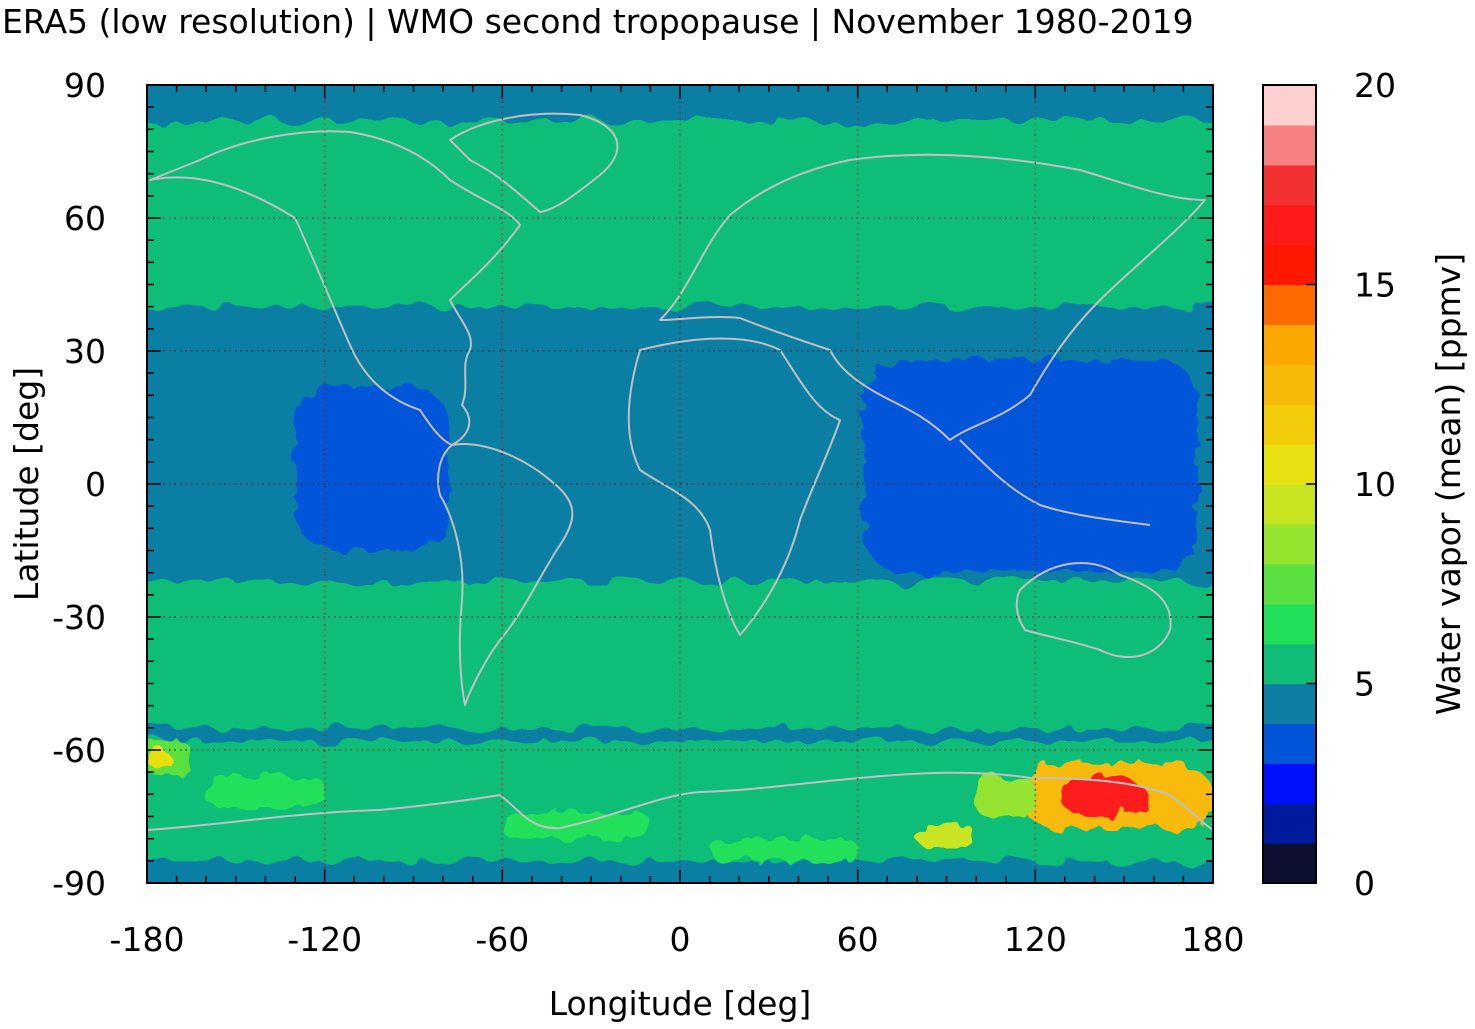 This screenshot has height=1029, width=1475. What do you see at coordinates (1351, 484) in the screenshot?
I see `colorbar-ticks: 0 5 10 15 20` at bounding box center [1351, 484].